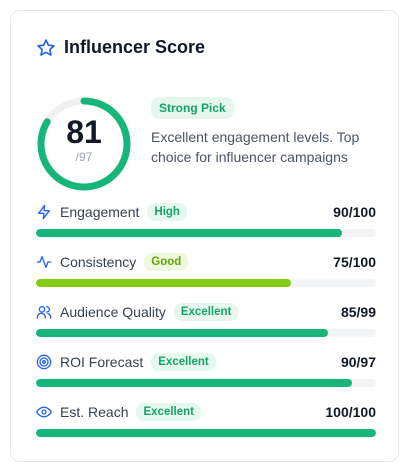 This screenshot has width=409, height=472. I want to click on metric-label: ROI Forecast, so click(102, 362).